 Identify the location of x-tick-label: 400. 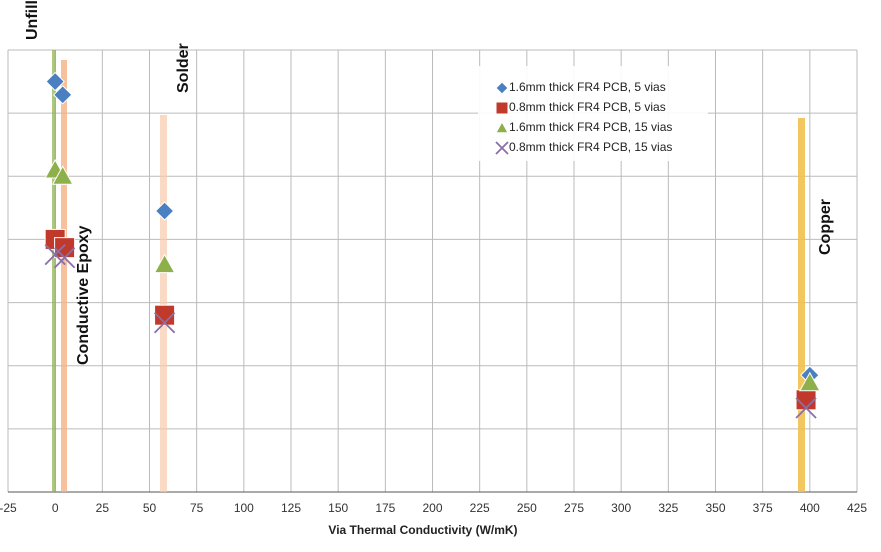
(810, 508).